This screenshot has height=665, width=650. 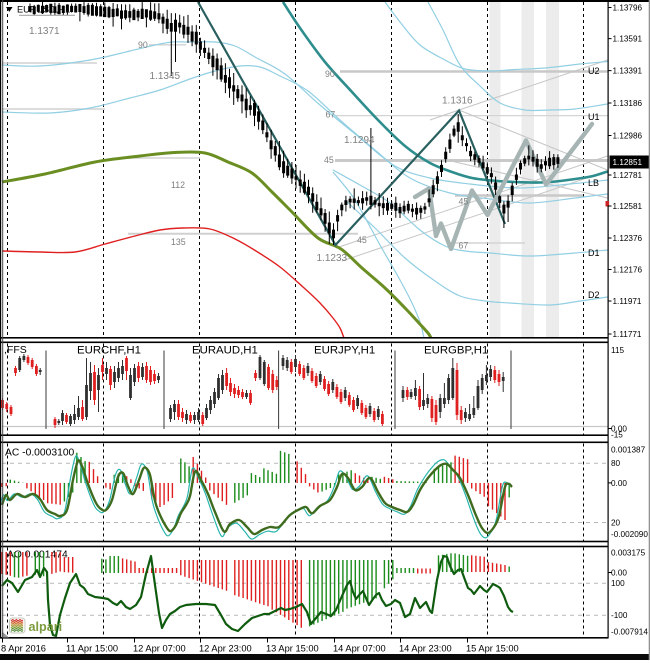 I want to click on svg-text: 1.1294, so click(x=359, y=140).